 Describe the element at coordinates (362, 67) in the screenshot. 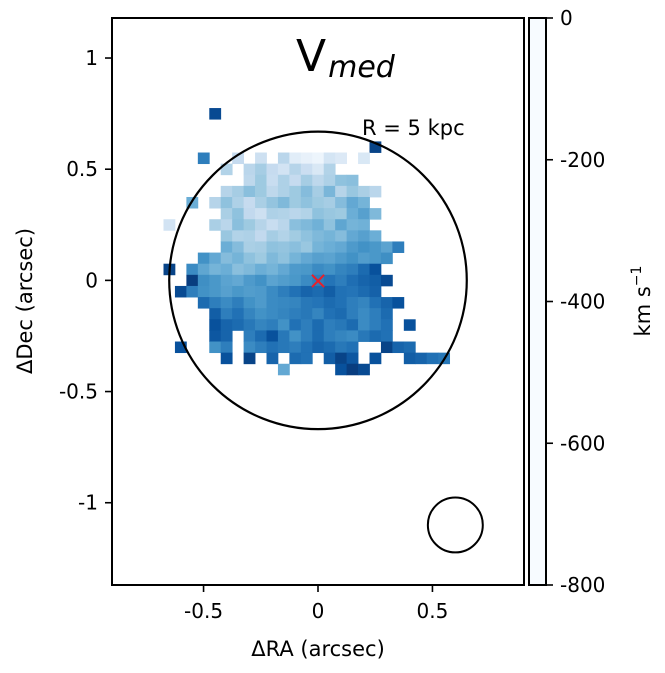

I see `chart-title-subscript: med` at that location.